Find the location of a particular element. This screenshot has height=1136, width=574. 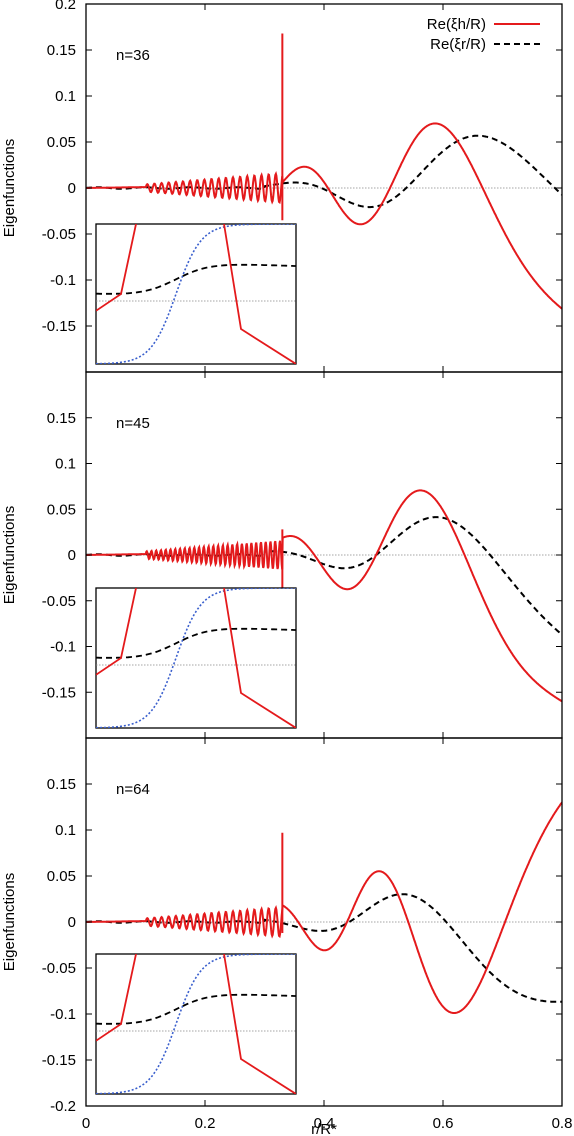

y-tick-label: 0.2 is located at coordinates (65, 6).